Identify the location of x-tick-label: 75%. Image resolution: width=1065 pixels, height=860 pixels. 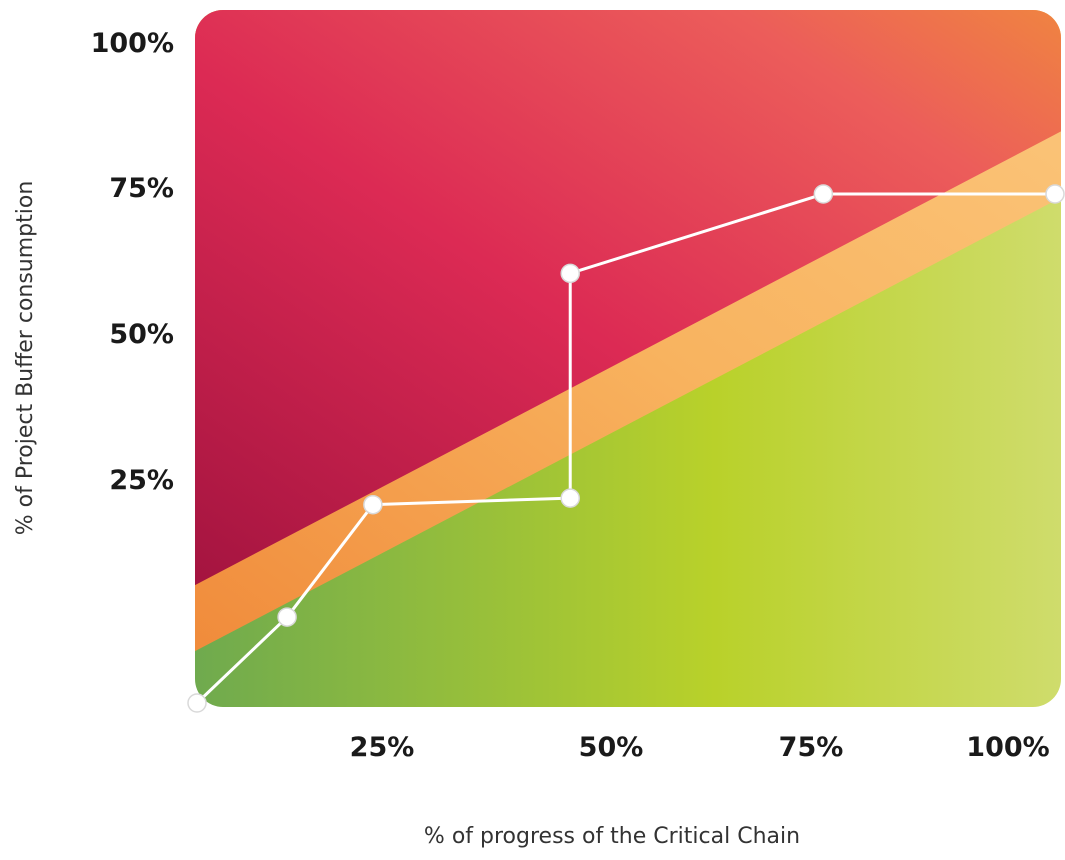
(811, 747).